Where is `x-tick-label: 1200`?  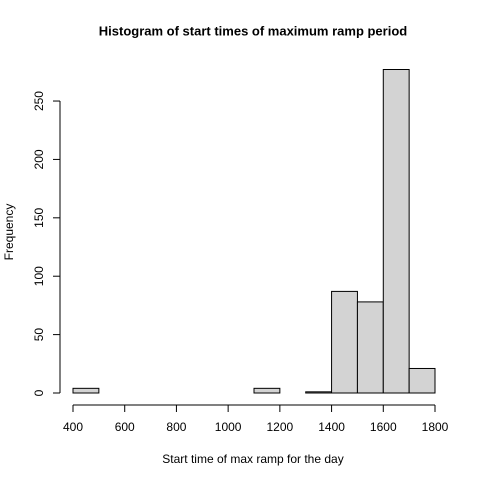
x-tick-label: 1200 is located at coordinates (280, 427).